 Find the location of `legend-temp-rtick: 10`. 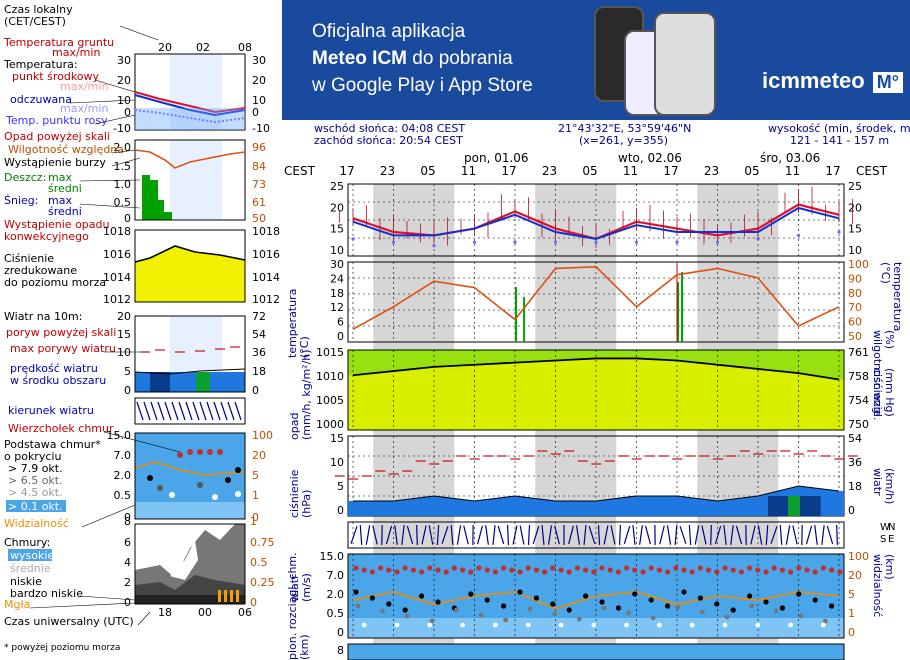

legend-temp-rtick: 10 is located at coordinates (259, 100).